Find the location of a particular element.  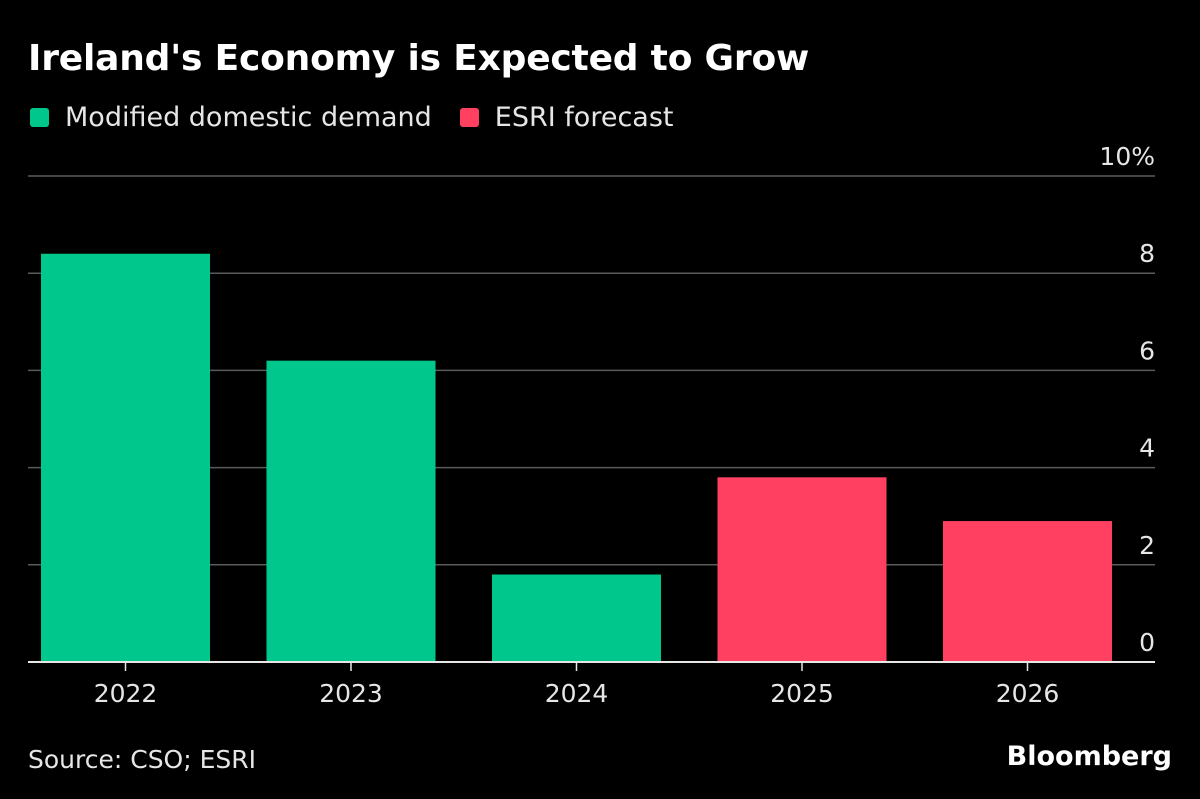

bar-2025 is located at coordinates (802, 569).